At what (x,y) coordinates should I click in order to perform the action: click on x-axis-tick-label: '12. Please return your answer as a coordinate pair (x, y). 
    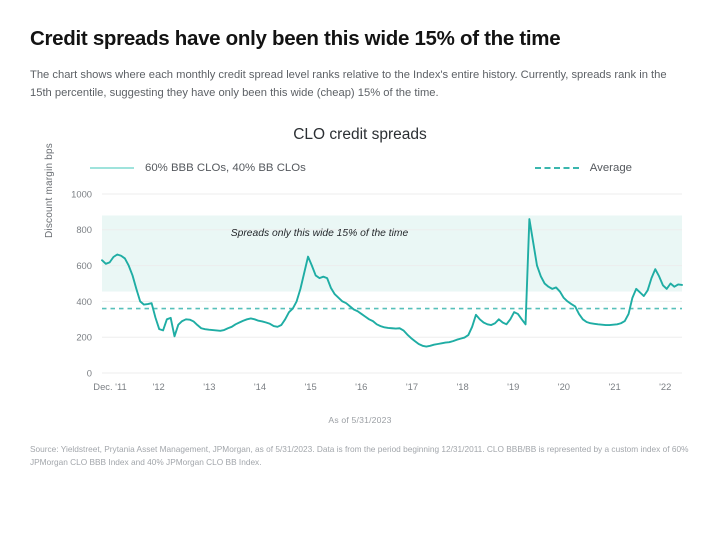
    Looking at the image, I should click on (159, 386).